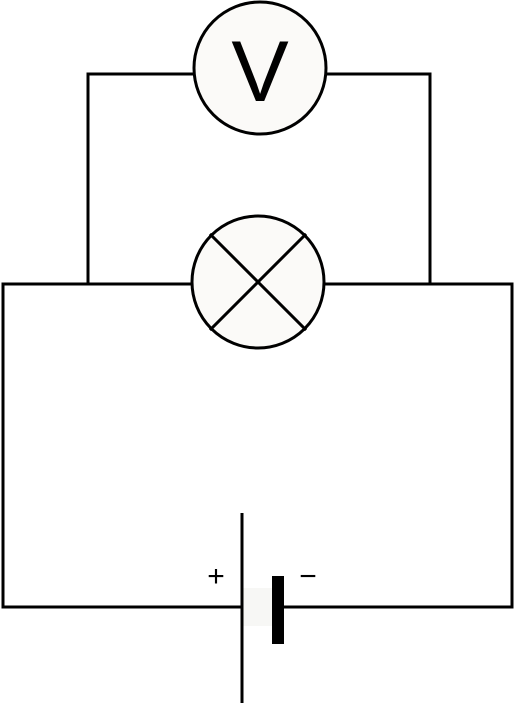  Describe the element at coordinates (378, 179) in the screenshot. I see `voltmeter-right-wire` at that location.